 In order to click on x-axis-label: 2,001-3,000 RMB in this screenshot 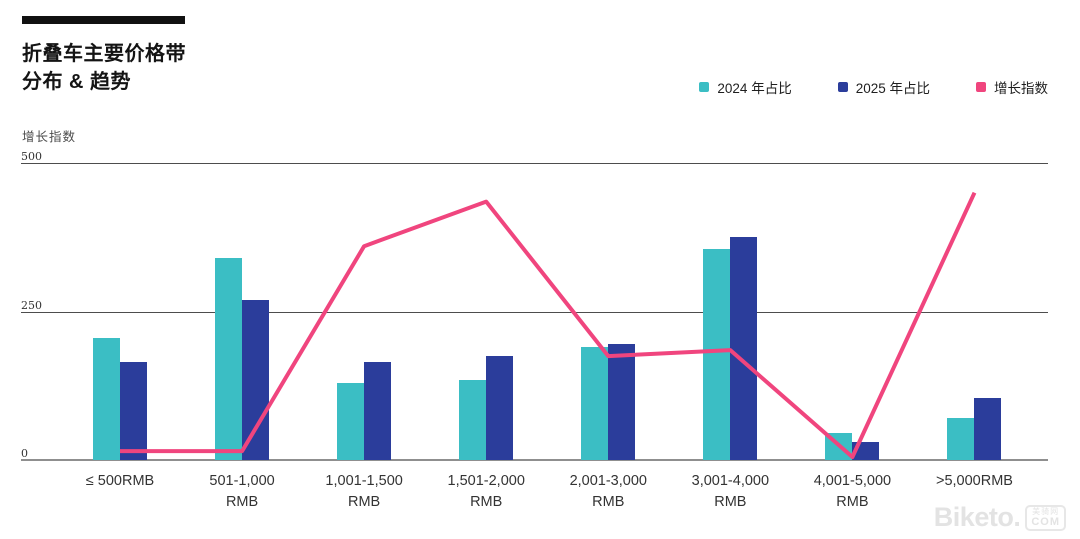, I will do `click(608, 491)`.